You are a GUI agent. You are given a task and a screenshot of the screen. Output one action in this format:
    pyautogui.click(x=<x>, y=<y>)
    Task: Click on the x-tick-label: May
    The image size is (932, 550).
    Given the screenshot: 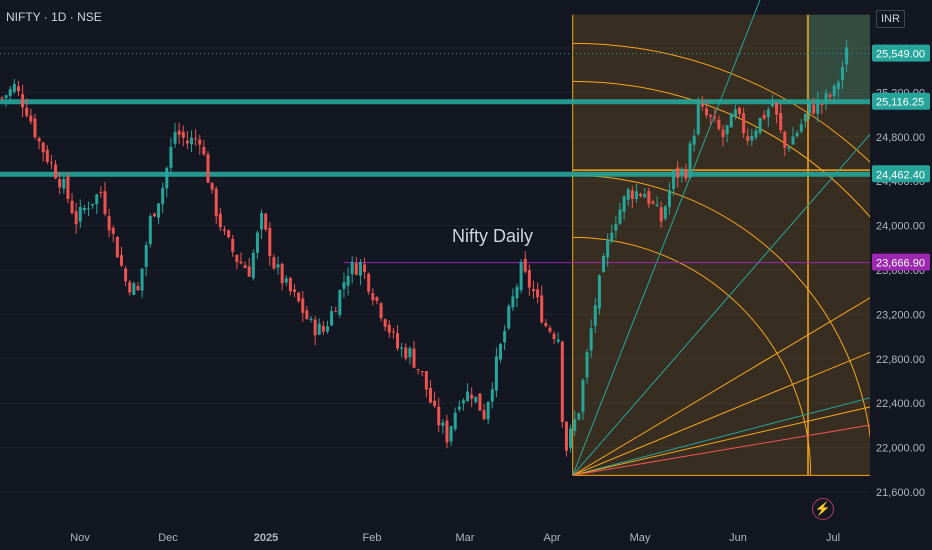 What is the action you would take?
    pyautogui.click(x=640, y=538)
    